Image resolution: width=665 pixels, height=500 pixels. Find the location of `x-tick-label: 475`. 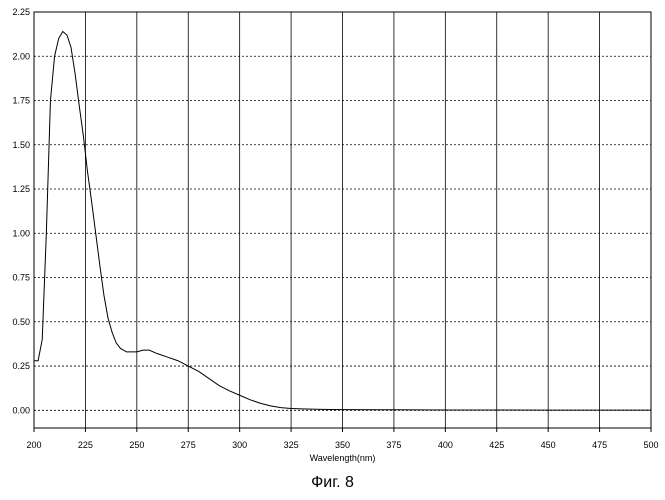

x-tick-label: 475 is located at coordinates (599, 445).